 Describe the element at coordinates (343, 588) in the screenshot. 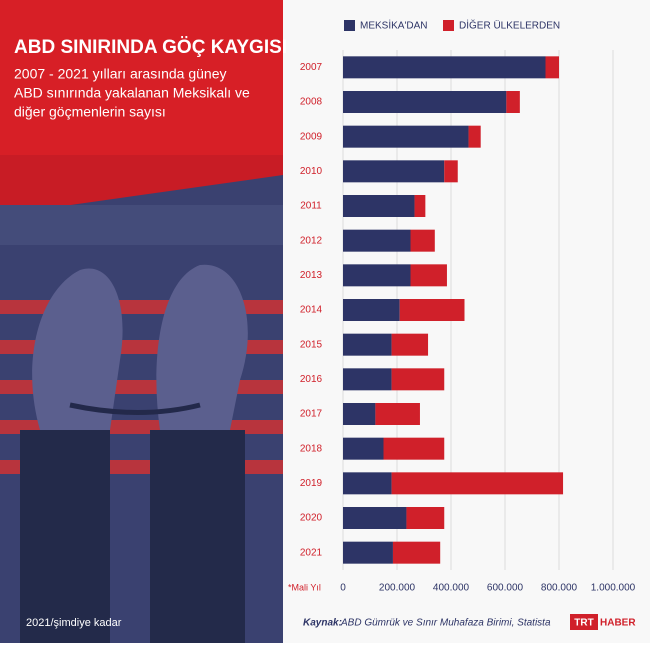

I see `x-tick-label: 0` at that location.